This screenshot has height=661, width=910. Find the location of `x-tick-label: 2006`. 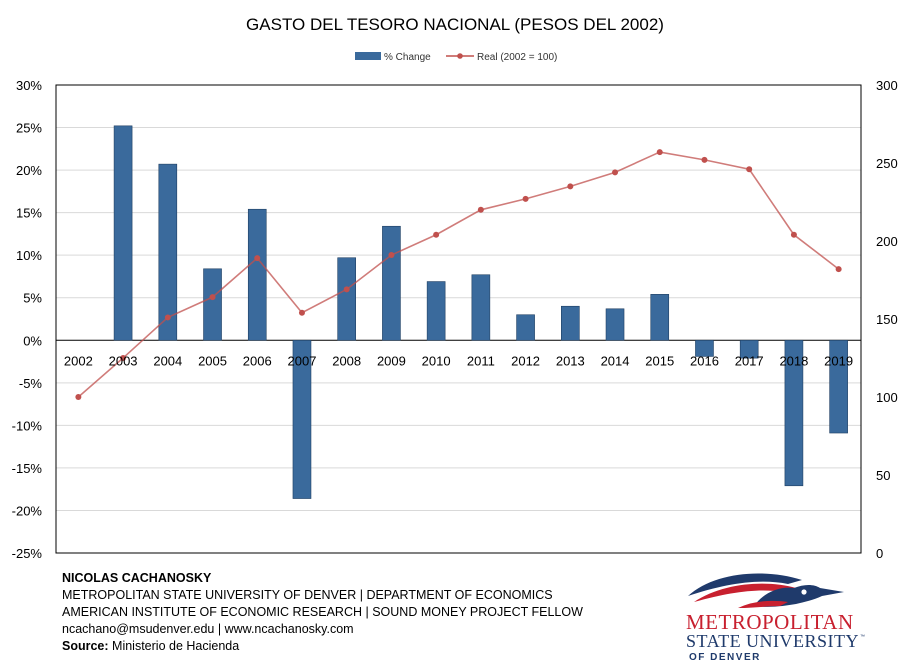

x-tick-label: 2006 is located at coordinates (257, 360).